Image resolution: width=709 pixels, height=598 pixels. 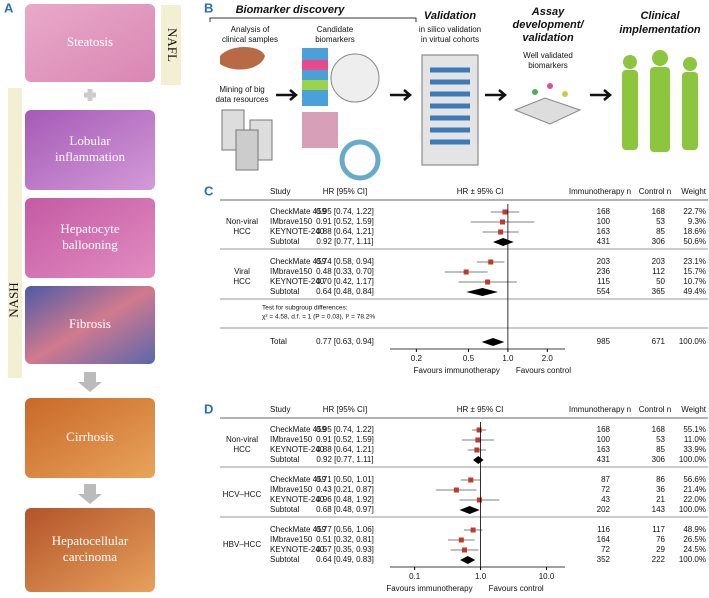 I want to click on hr-ci: 0.91 [0.52, 1.59], so click(x=345, y=221).